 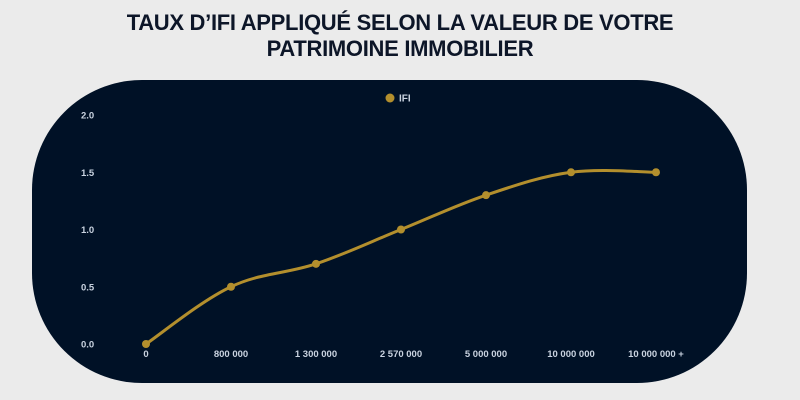 I want to click on legend-label-ifi: IFI, so click(x=405, y=99).